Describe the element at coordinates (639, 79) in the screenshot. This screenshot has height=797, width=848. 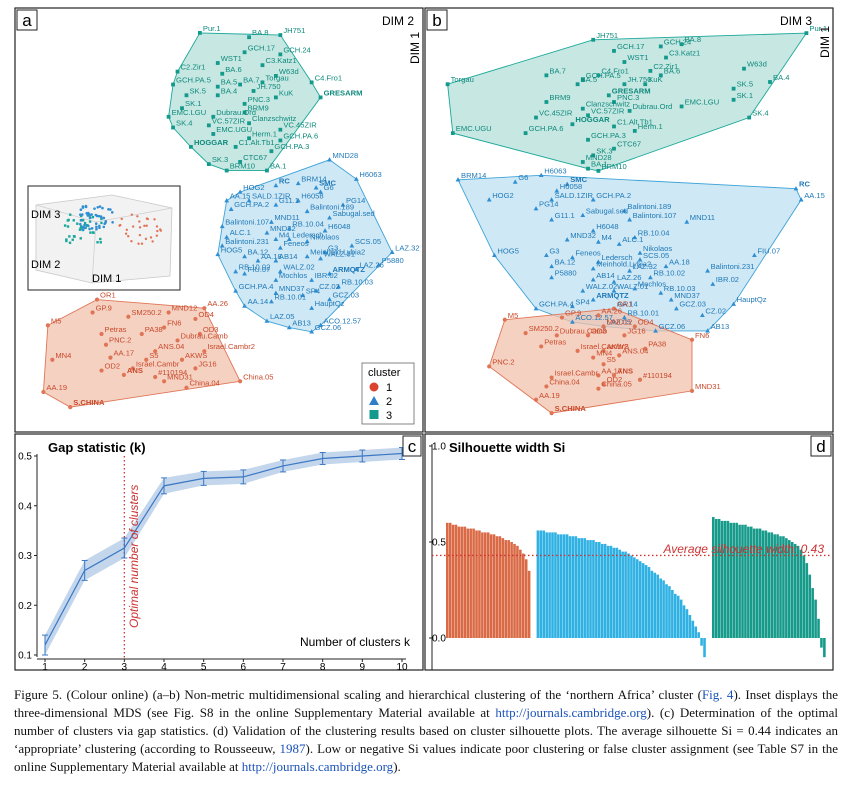
I see `point-label: JH.750` at that location.